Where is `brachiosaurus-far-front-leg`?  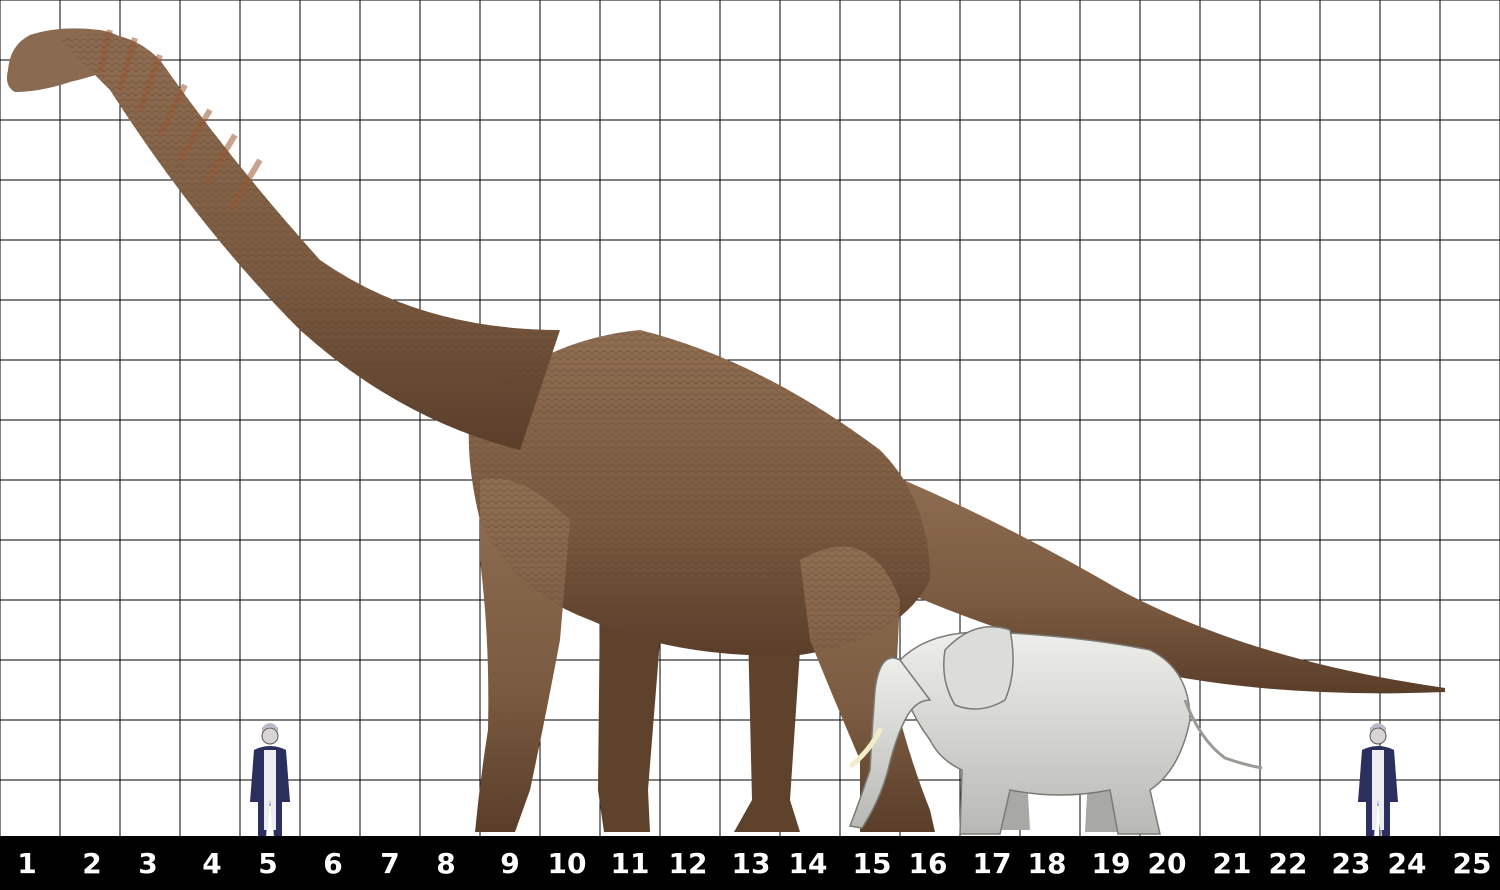
brachiosaurus-far-front-leg is located at coordinates (629, 716).